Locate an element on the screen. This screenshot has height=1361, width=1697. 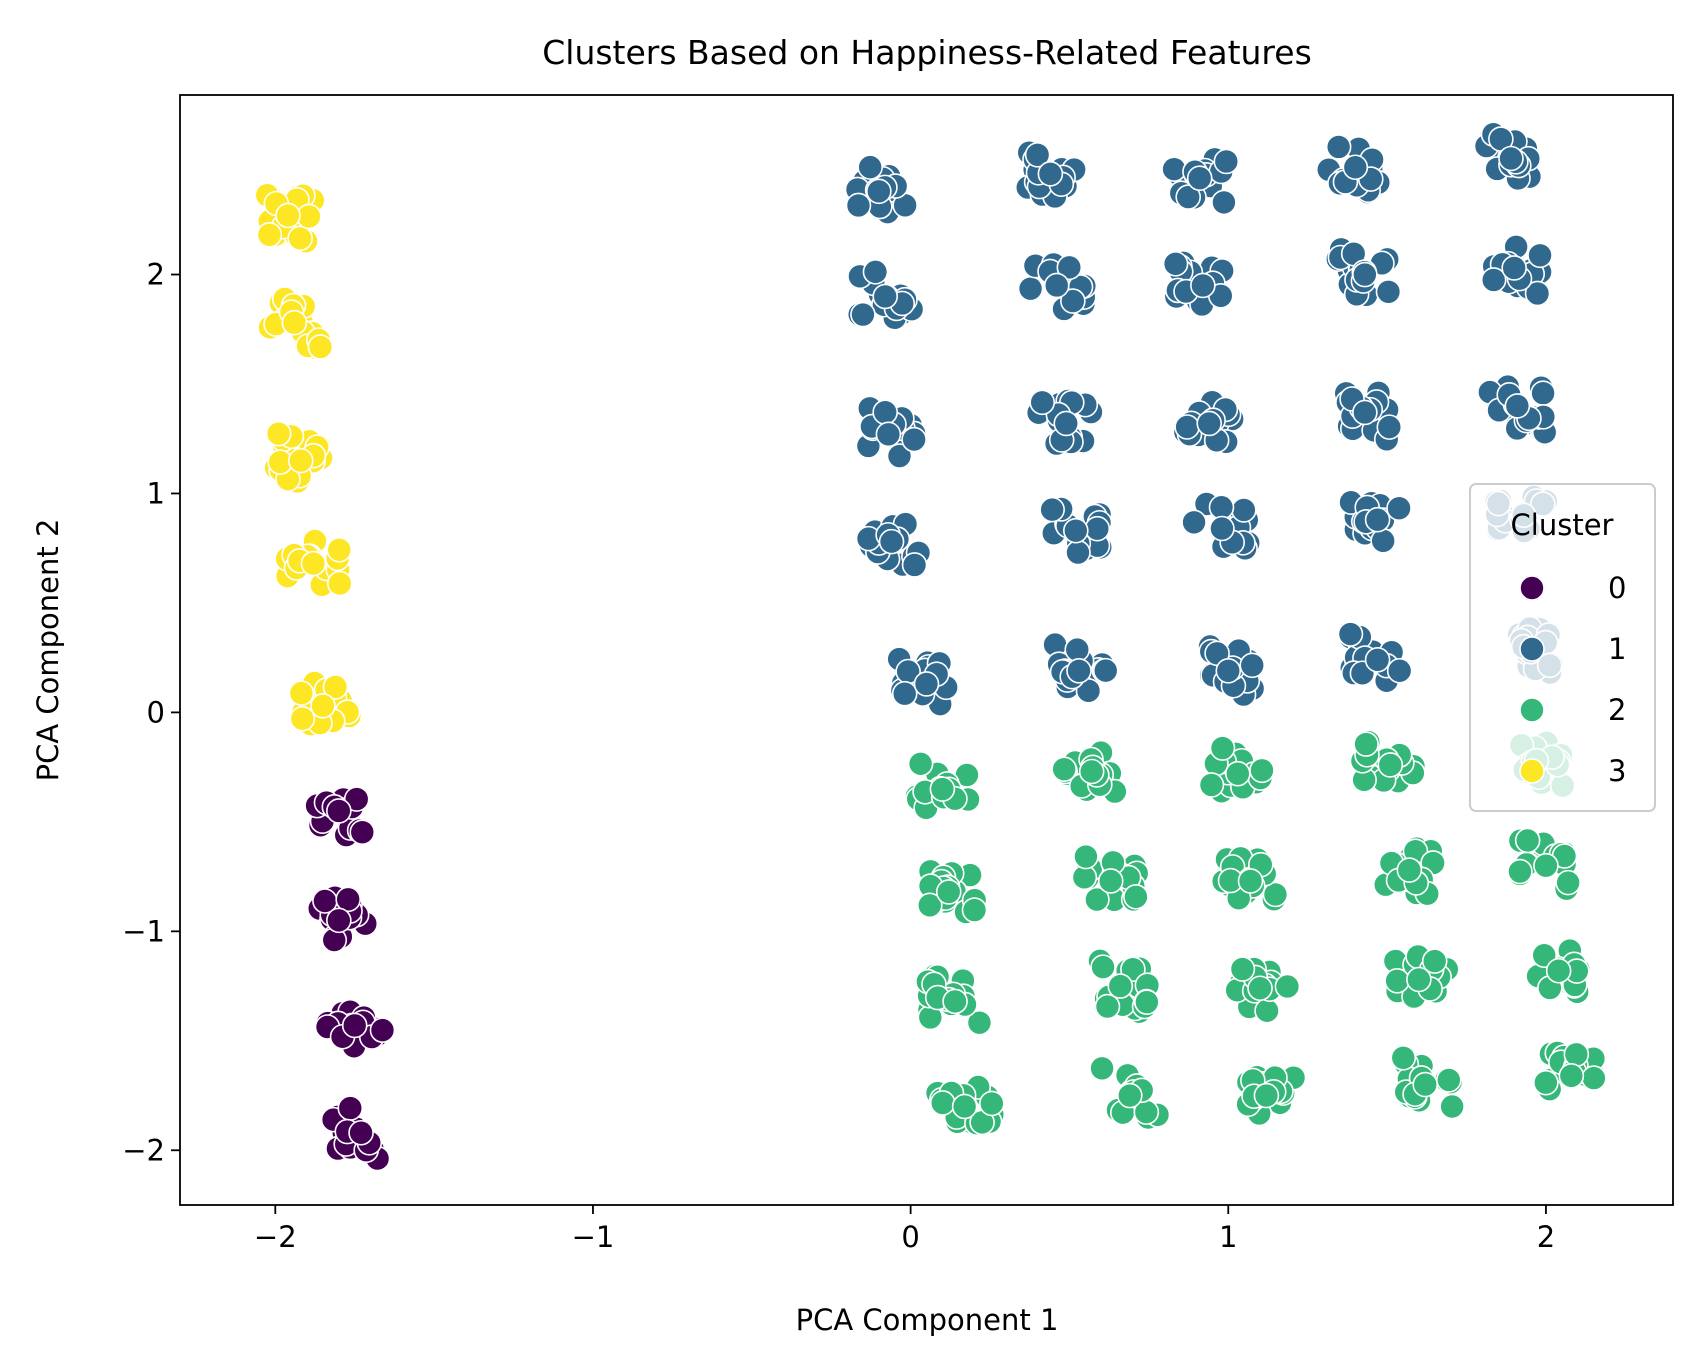
y-tick-label: 2 is located at coordinates (156, 275).